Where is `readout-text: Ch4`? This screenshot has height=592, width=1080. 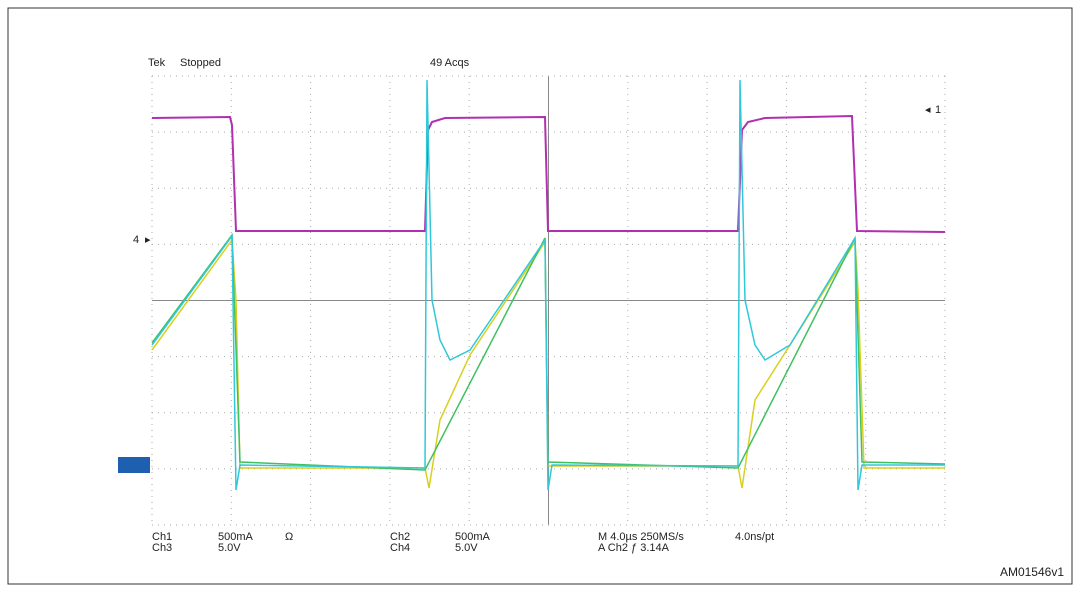 readout-text: Ch4 is located at coordinates (400, 548).